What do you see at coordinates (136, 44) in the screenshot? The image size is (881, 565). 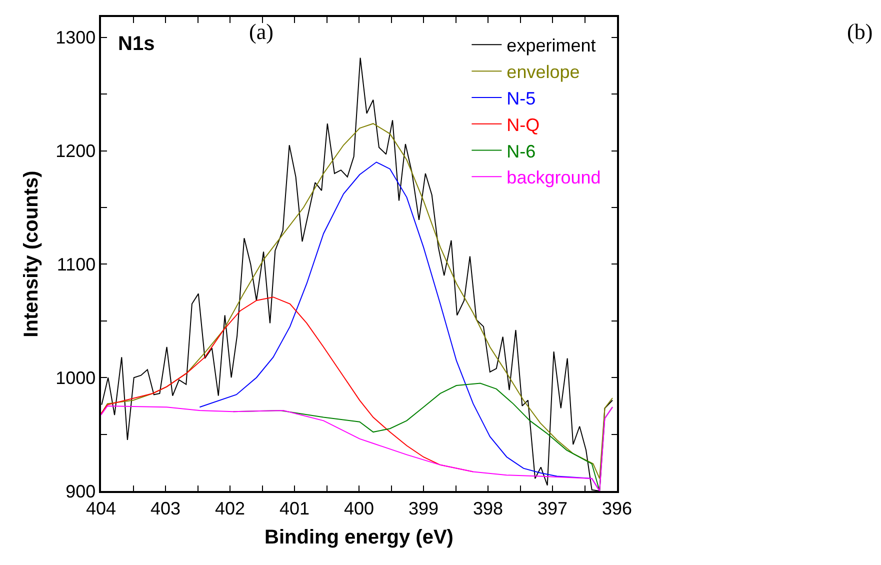 I see `annotation: N1s` at bounding box center [136, 44].